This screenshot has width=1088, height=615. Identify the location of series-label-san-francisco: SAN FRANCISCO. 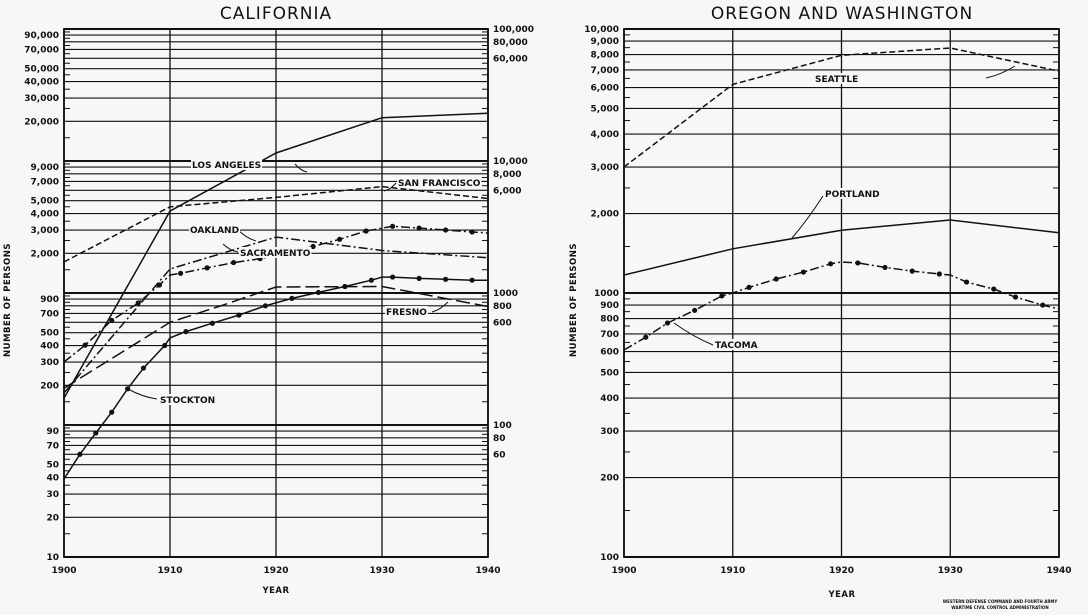
(439, 184).